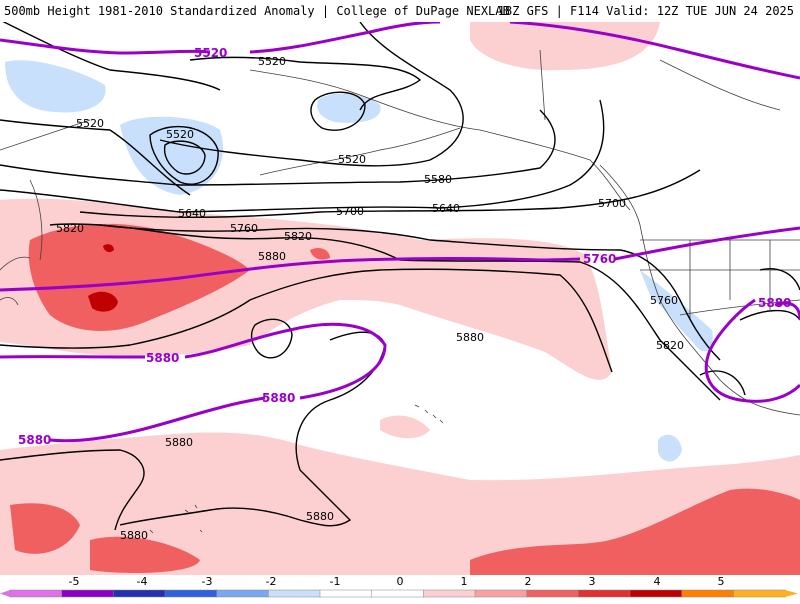 The image size is (800, 604). I want to click on colorbar-tick: -1, so click(335, 581).